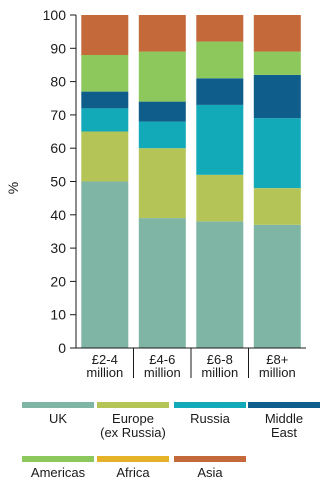 The width and height of the screenshot is (327, 485). Describe the element at coordinates (62, 348) in the screenshot. I see `y-tick-label: 0` at that location.